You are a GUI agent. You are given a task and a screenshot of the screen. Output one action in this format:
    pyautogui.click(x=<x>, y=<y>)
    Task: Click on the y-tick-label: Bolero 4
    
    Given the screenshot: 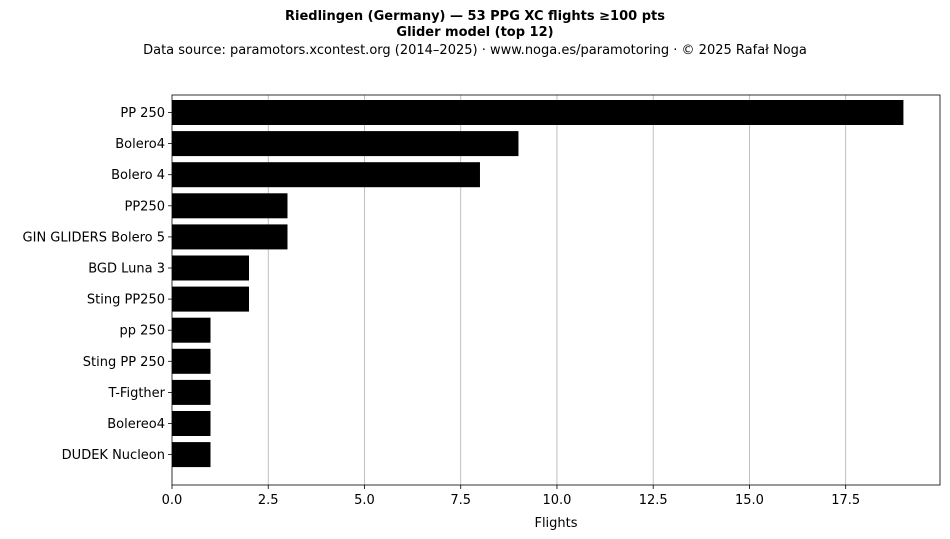 What is the action you would take?
    pyautogui.click(x=138, y=175)
    